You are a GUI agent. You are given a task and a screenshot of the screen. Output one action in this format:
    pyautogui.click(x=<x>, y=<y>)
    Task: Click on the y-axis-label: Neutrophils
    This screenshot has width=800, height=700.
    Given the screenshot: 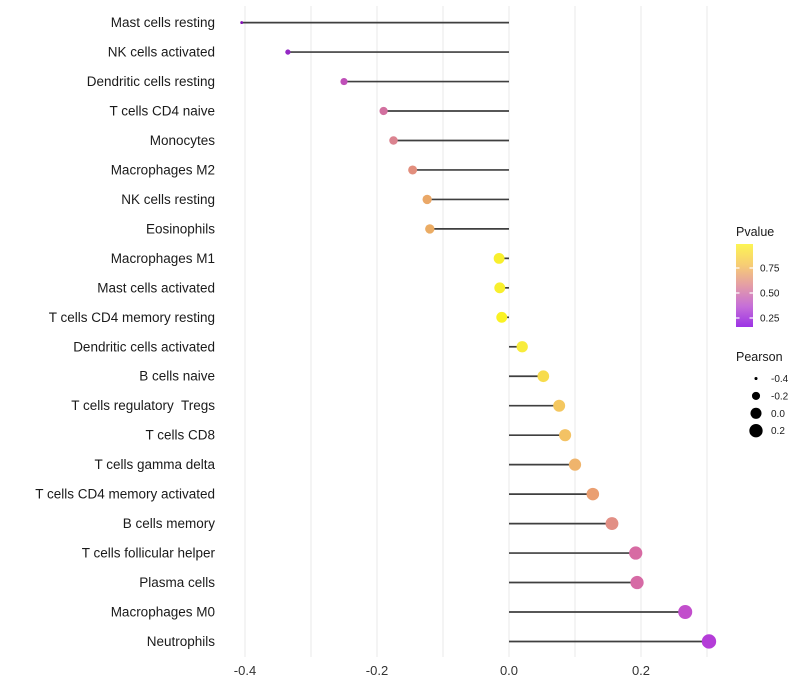 What is the action you would take?
    pyautogui.click(x=181, y=641)
    